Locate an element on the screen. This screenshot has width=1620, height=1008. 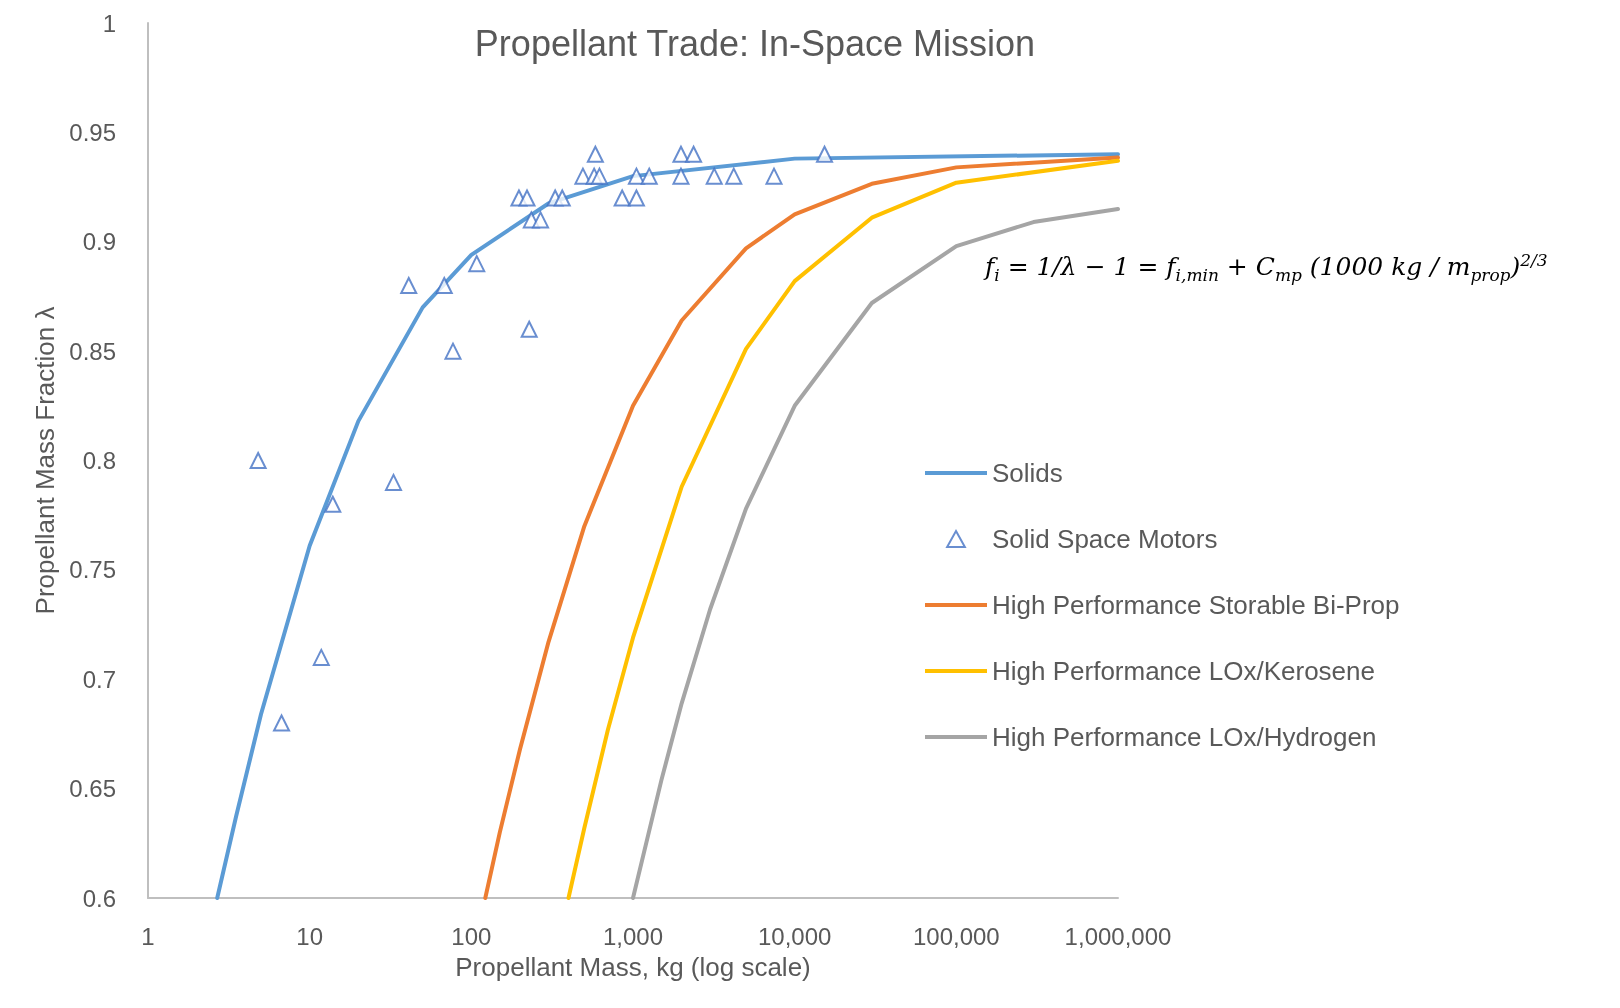
y-tick-label: 0.6 is located at coordinates (99, 898).